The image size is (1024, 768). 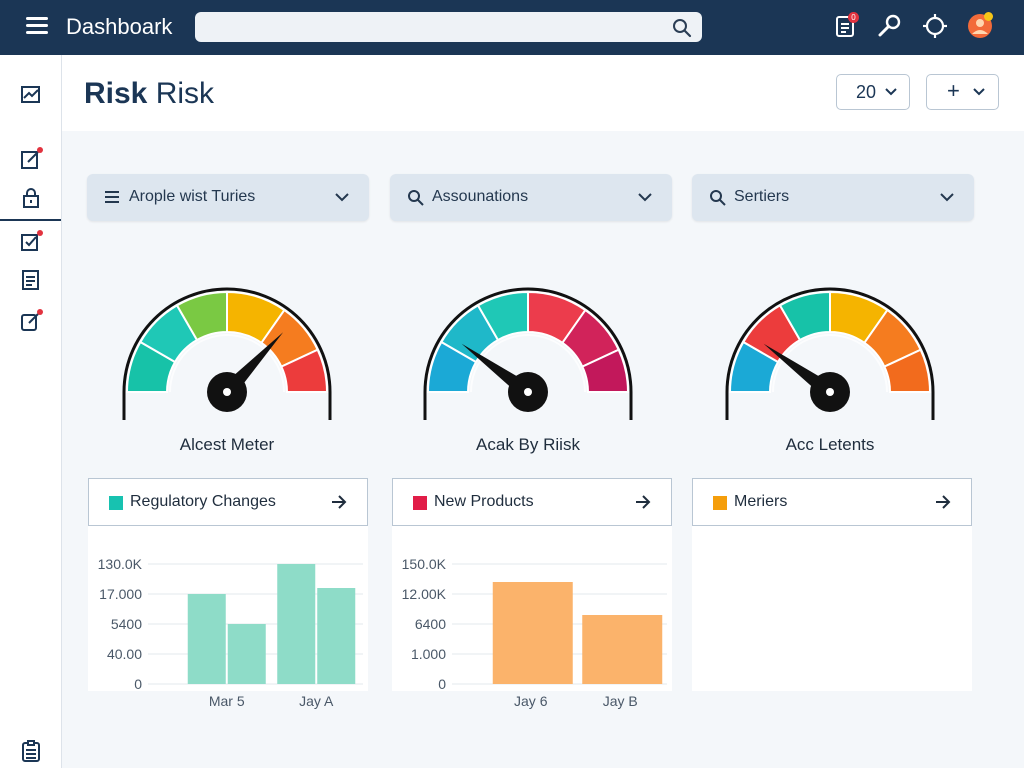 I want to click on page-header: Risk Risk 20 +, so click(x=543, y=93).